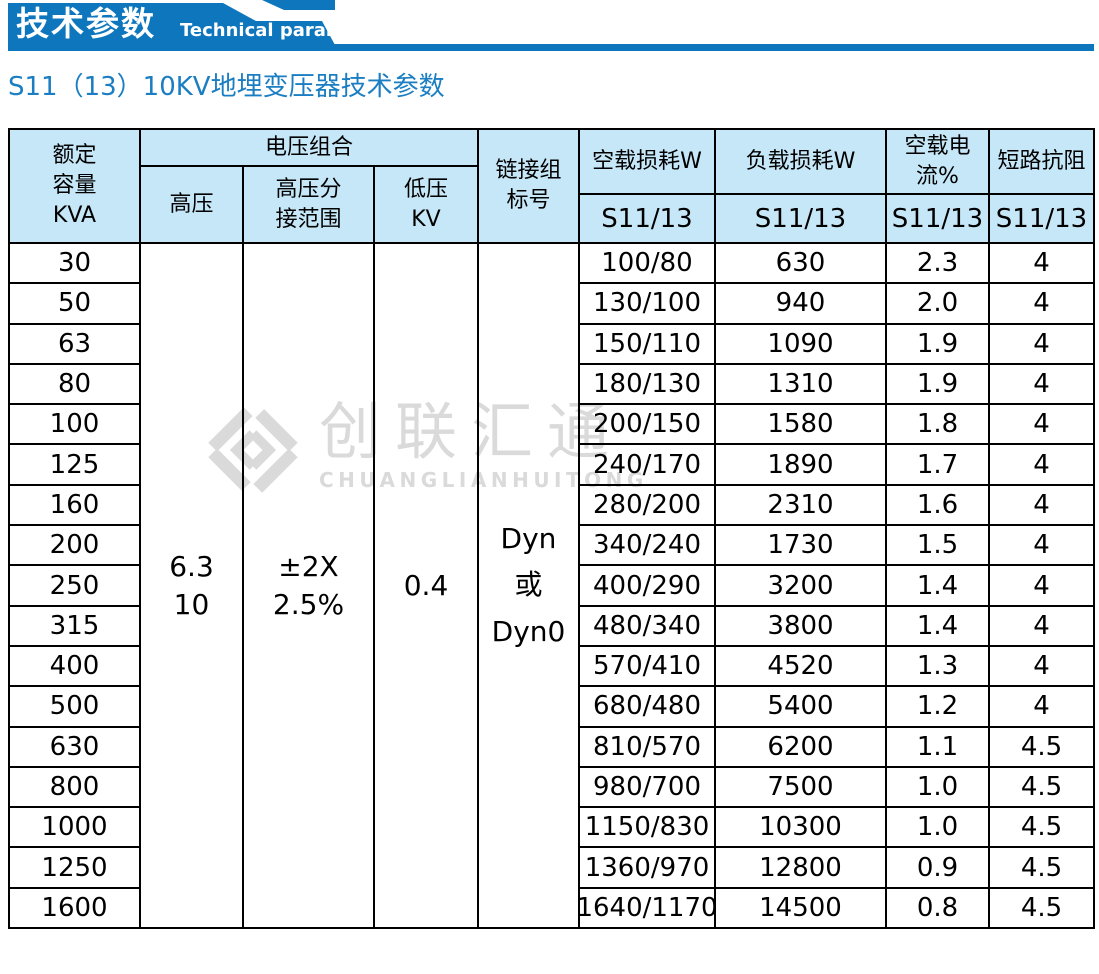 The width and height of the screenshot is (1099, 974). I want to click on cell-no-load-row-13: 980/700, so click(648, 788).